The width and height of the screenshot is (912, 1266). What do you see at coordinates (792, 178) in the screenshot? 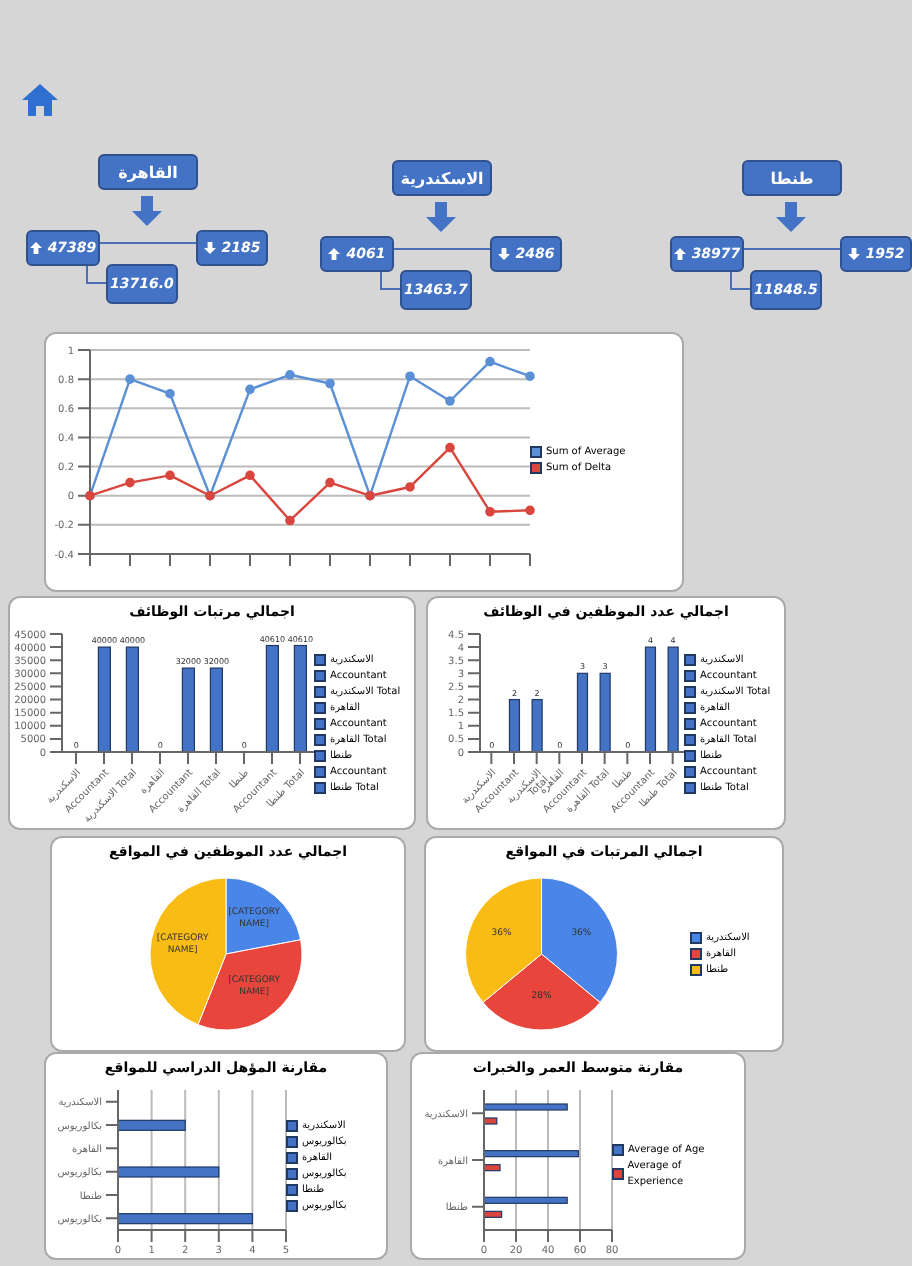
I see `text: طنطا` at bounding box center [792, 178].